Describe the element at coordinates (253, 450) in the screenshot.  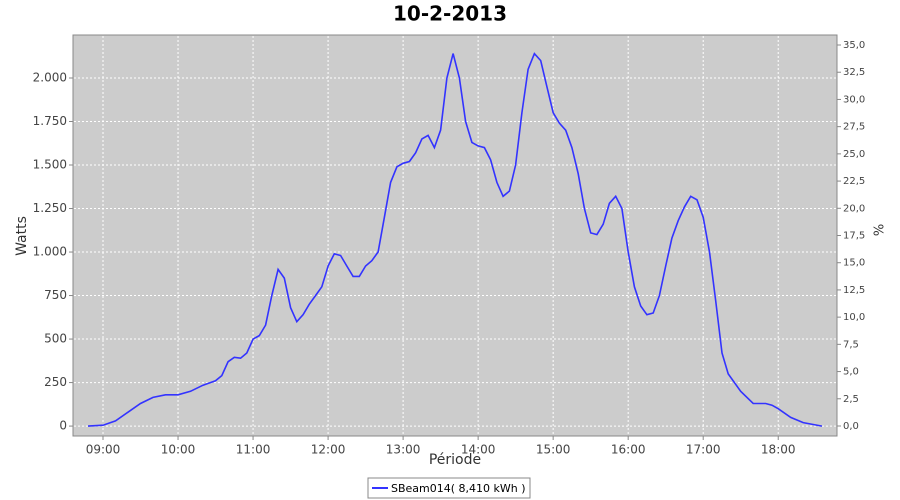
I see `x-tick-label: 11:00` at that location.